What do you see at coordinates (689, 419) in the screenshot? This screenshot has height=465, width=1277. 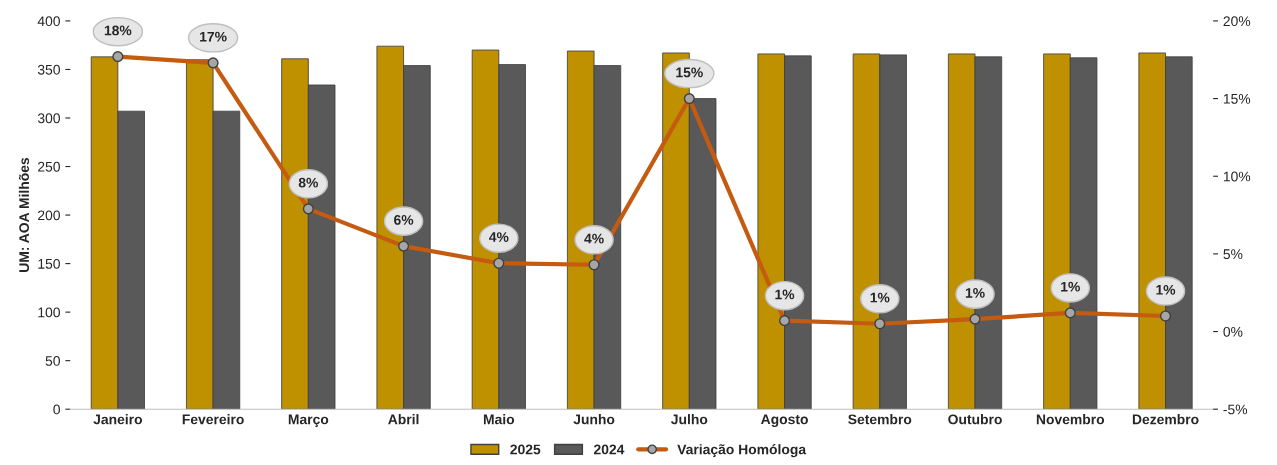 I see `x-tick-label: Julho` at bounding box center [689, 419].